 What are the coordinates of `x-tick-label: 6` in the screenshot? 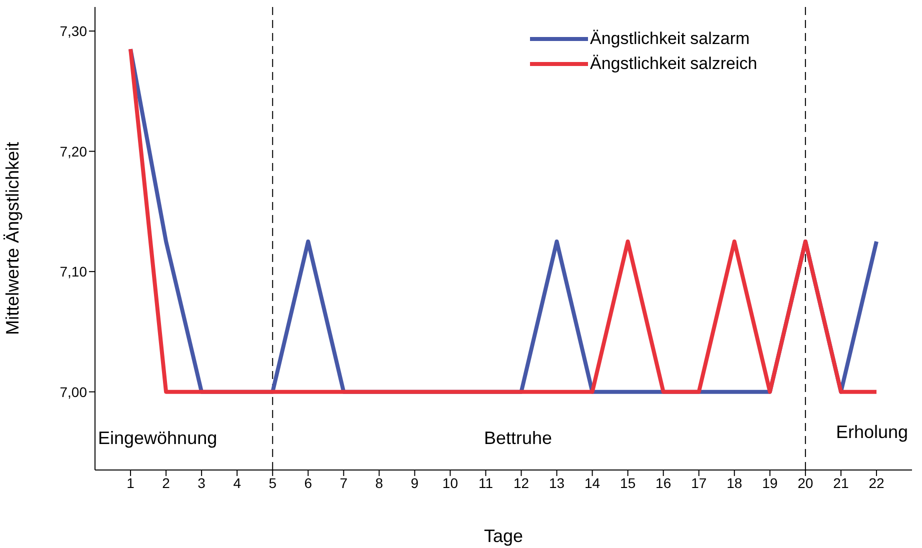 It's located at (308, 482).